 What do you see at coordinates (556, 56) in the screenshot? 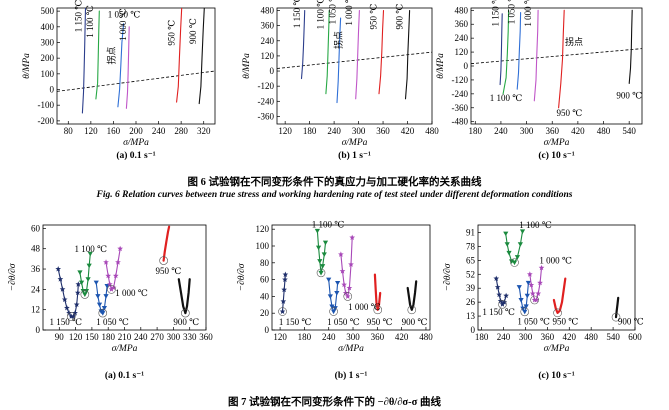
I see `dashed-reference-line` at bounding box center [556, 56].